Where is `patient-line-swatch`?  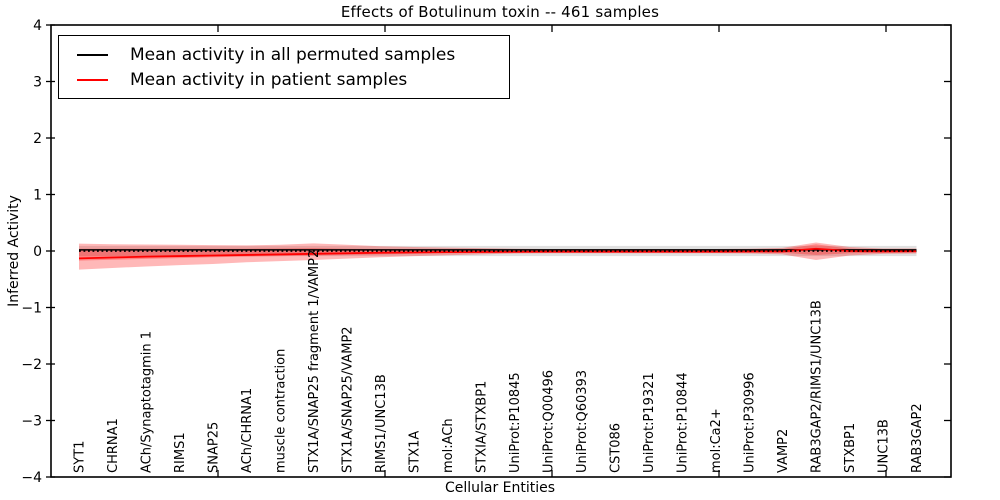 patient-line-swatch is located at coordinates (92, 79).